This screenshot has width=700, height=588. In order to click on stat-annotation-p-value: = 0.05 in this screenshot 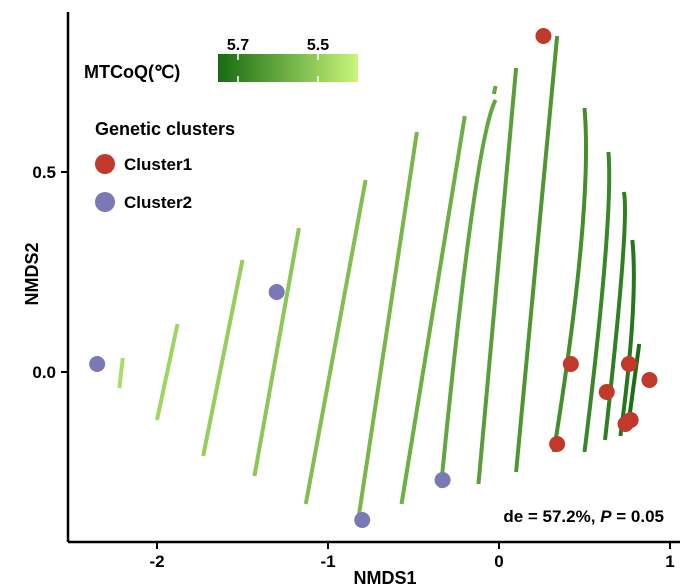, I will do `click(638, 516)`.